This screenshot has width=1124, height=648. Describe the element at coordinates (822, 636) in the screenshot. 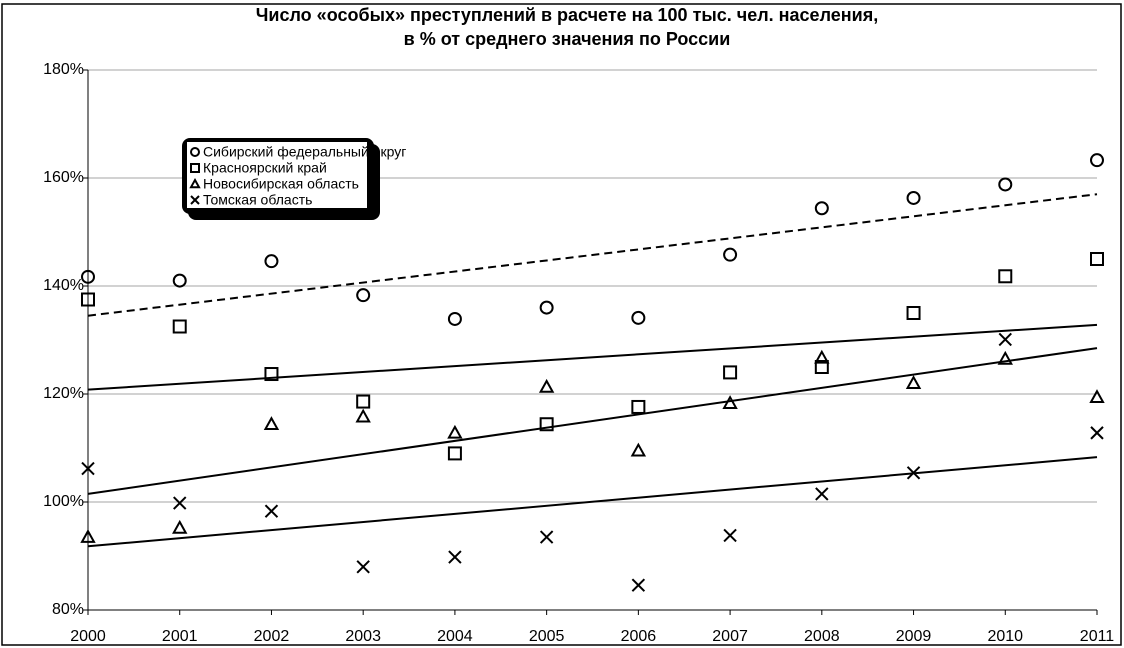

I see `x-tick-label: 2008` at that location.